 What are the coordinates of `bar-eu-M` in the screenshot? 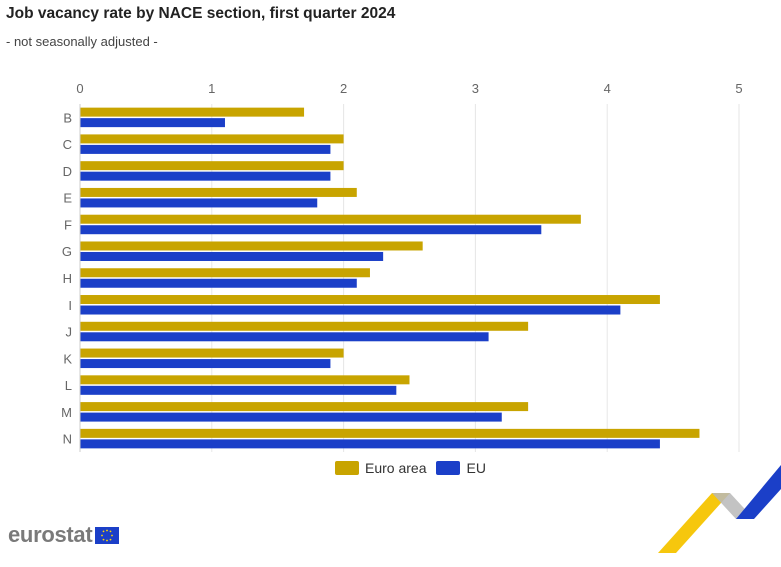 It's located at (291, 417).